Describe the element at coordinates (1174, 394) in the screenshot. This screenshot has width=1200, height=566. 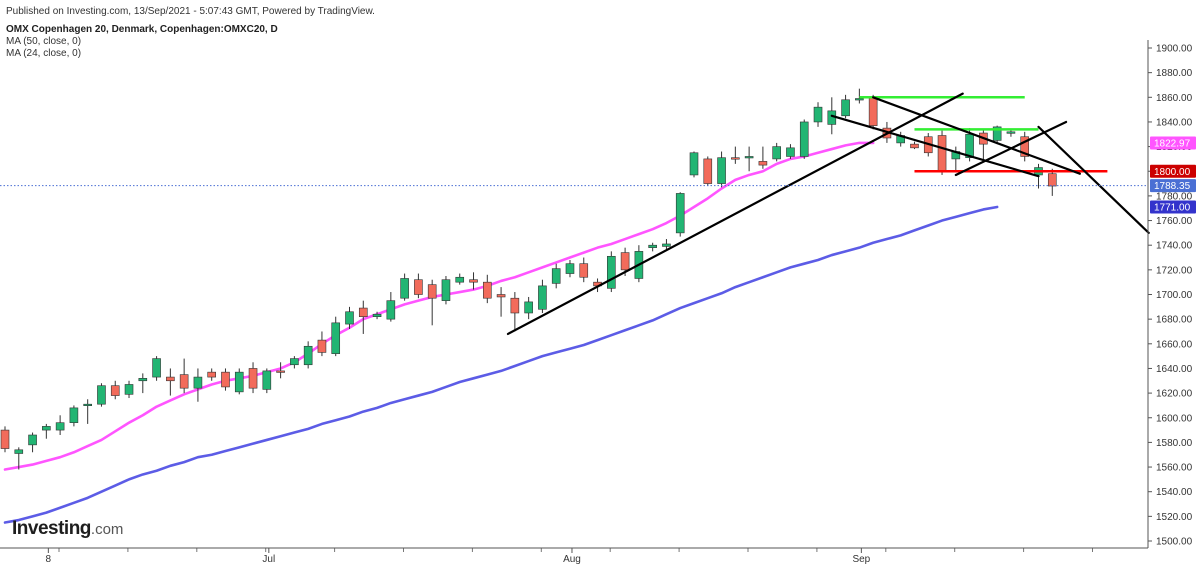
I see `y-tick-label: 1620.00` at that location.